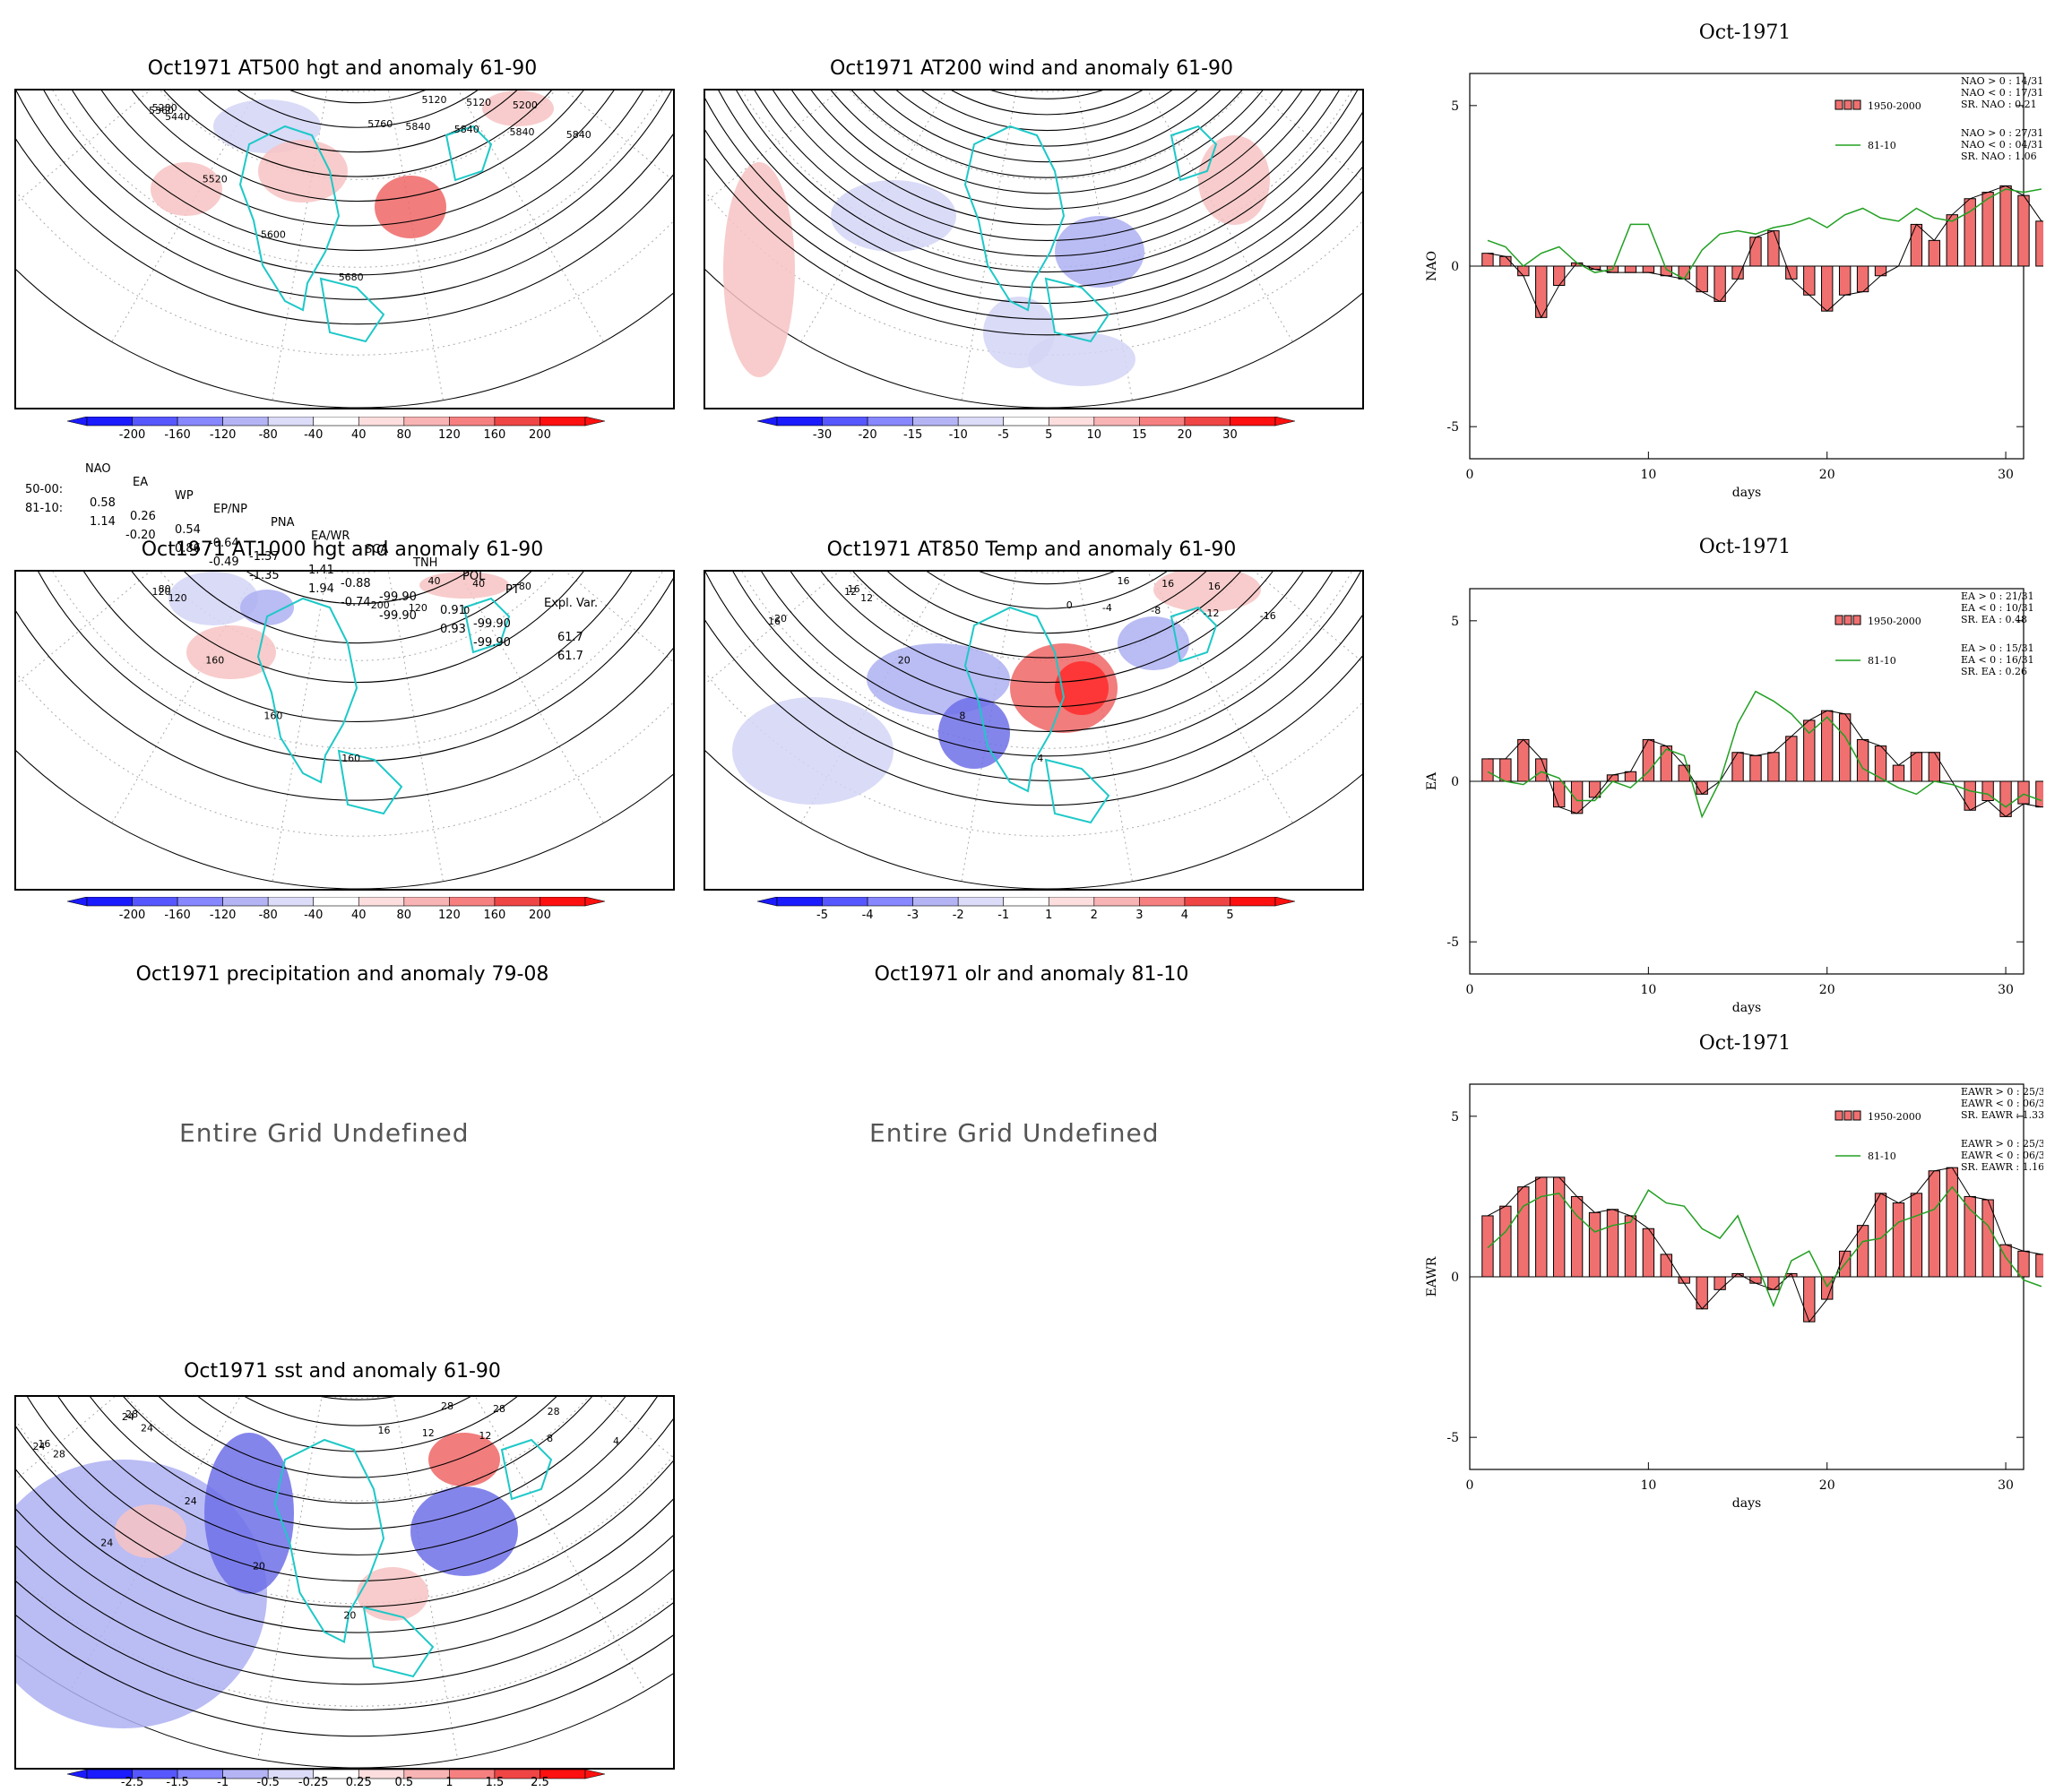 This screenshot has width=2072, height=1792. I want to click on x-tick-label: 30, so click(2006, 990).